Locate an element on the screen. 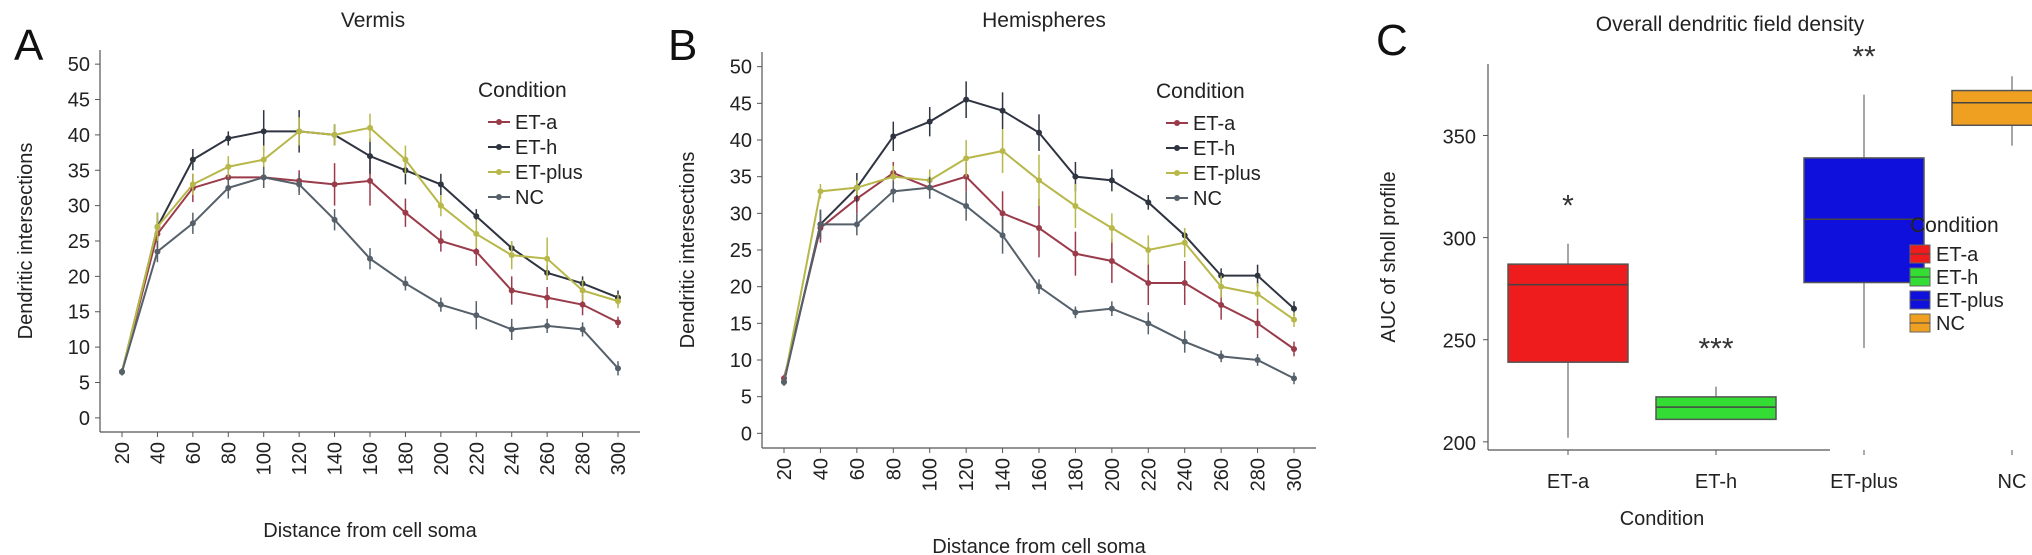  legend-marker-et-h is located at coordinates (1177, 148).